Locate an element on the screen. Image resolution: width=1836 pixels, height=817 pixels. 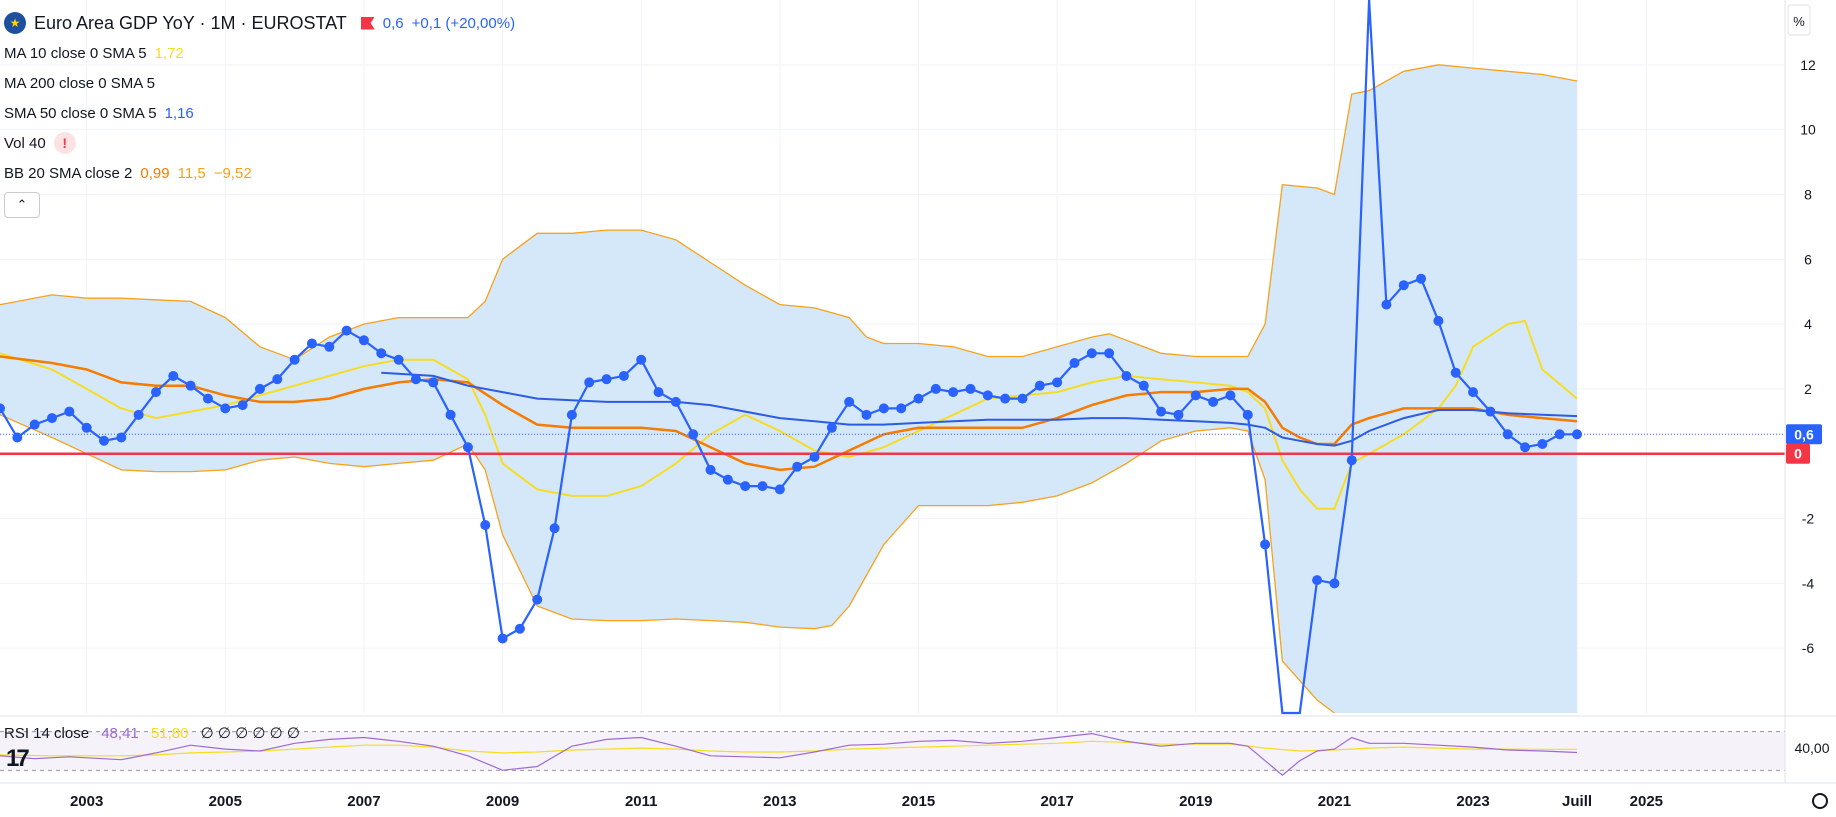
time-tick-label: 2025 is located at coordinates (1646, 801).